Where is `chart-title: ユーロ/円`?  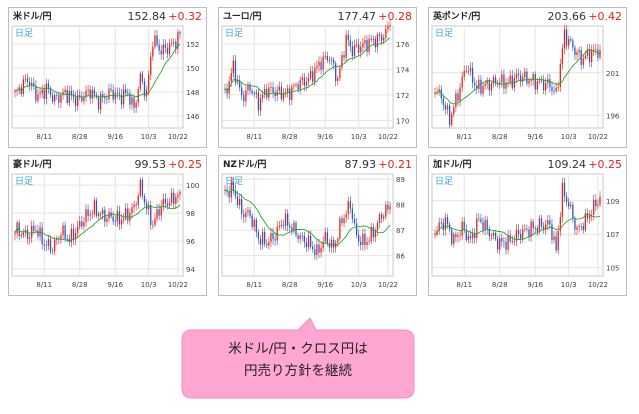 chart-title: ユーロ/円 is located at coordinates (242, 17).